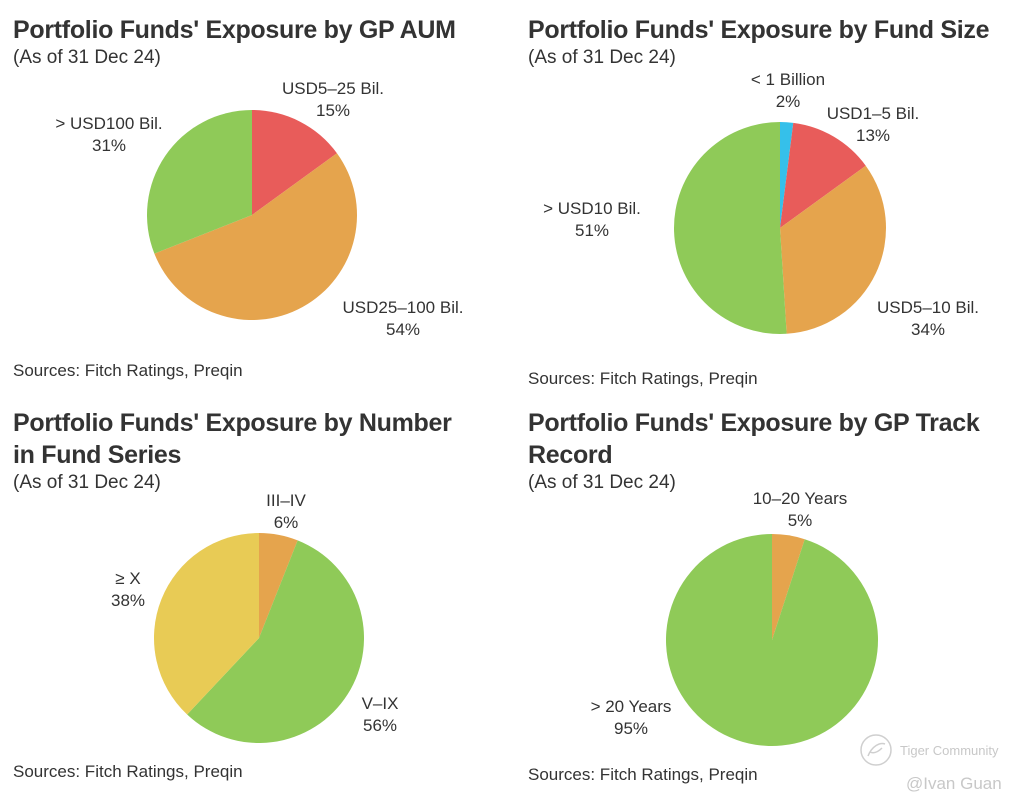 The height and width of the screenshot is (807, 1024). Describe the element at coordinates (873, 113) in the screenshot. I see `slice-label: USD1–5 Bil.` at that location.